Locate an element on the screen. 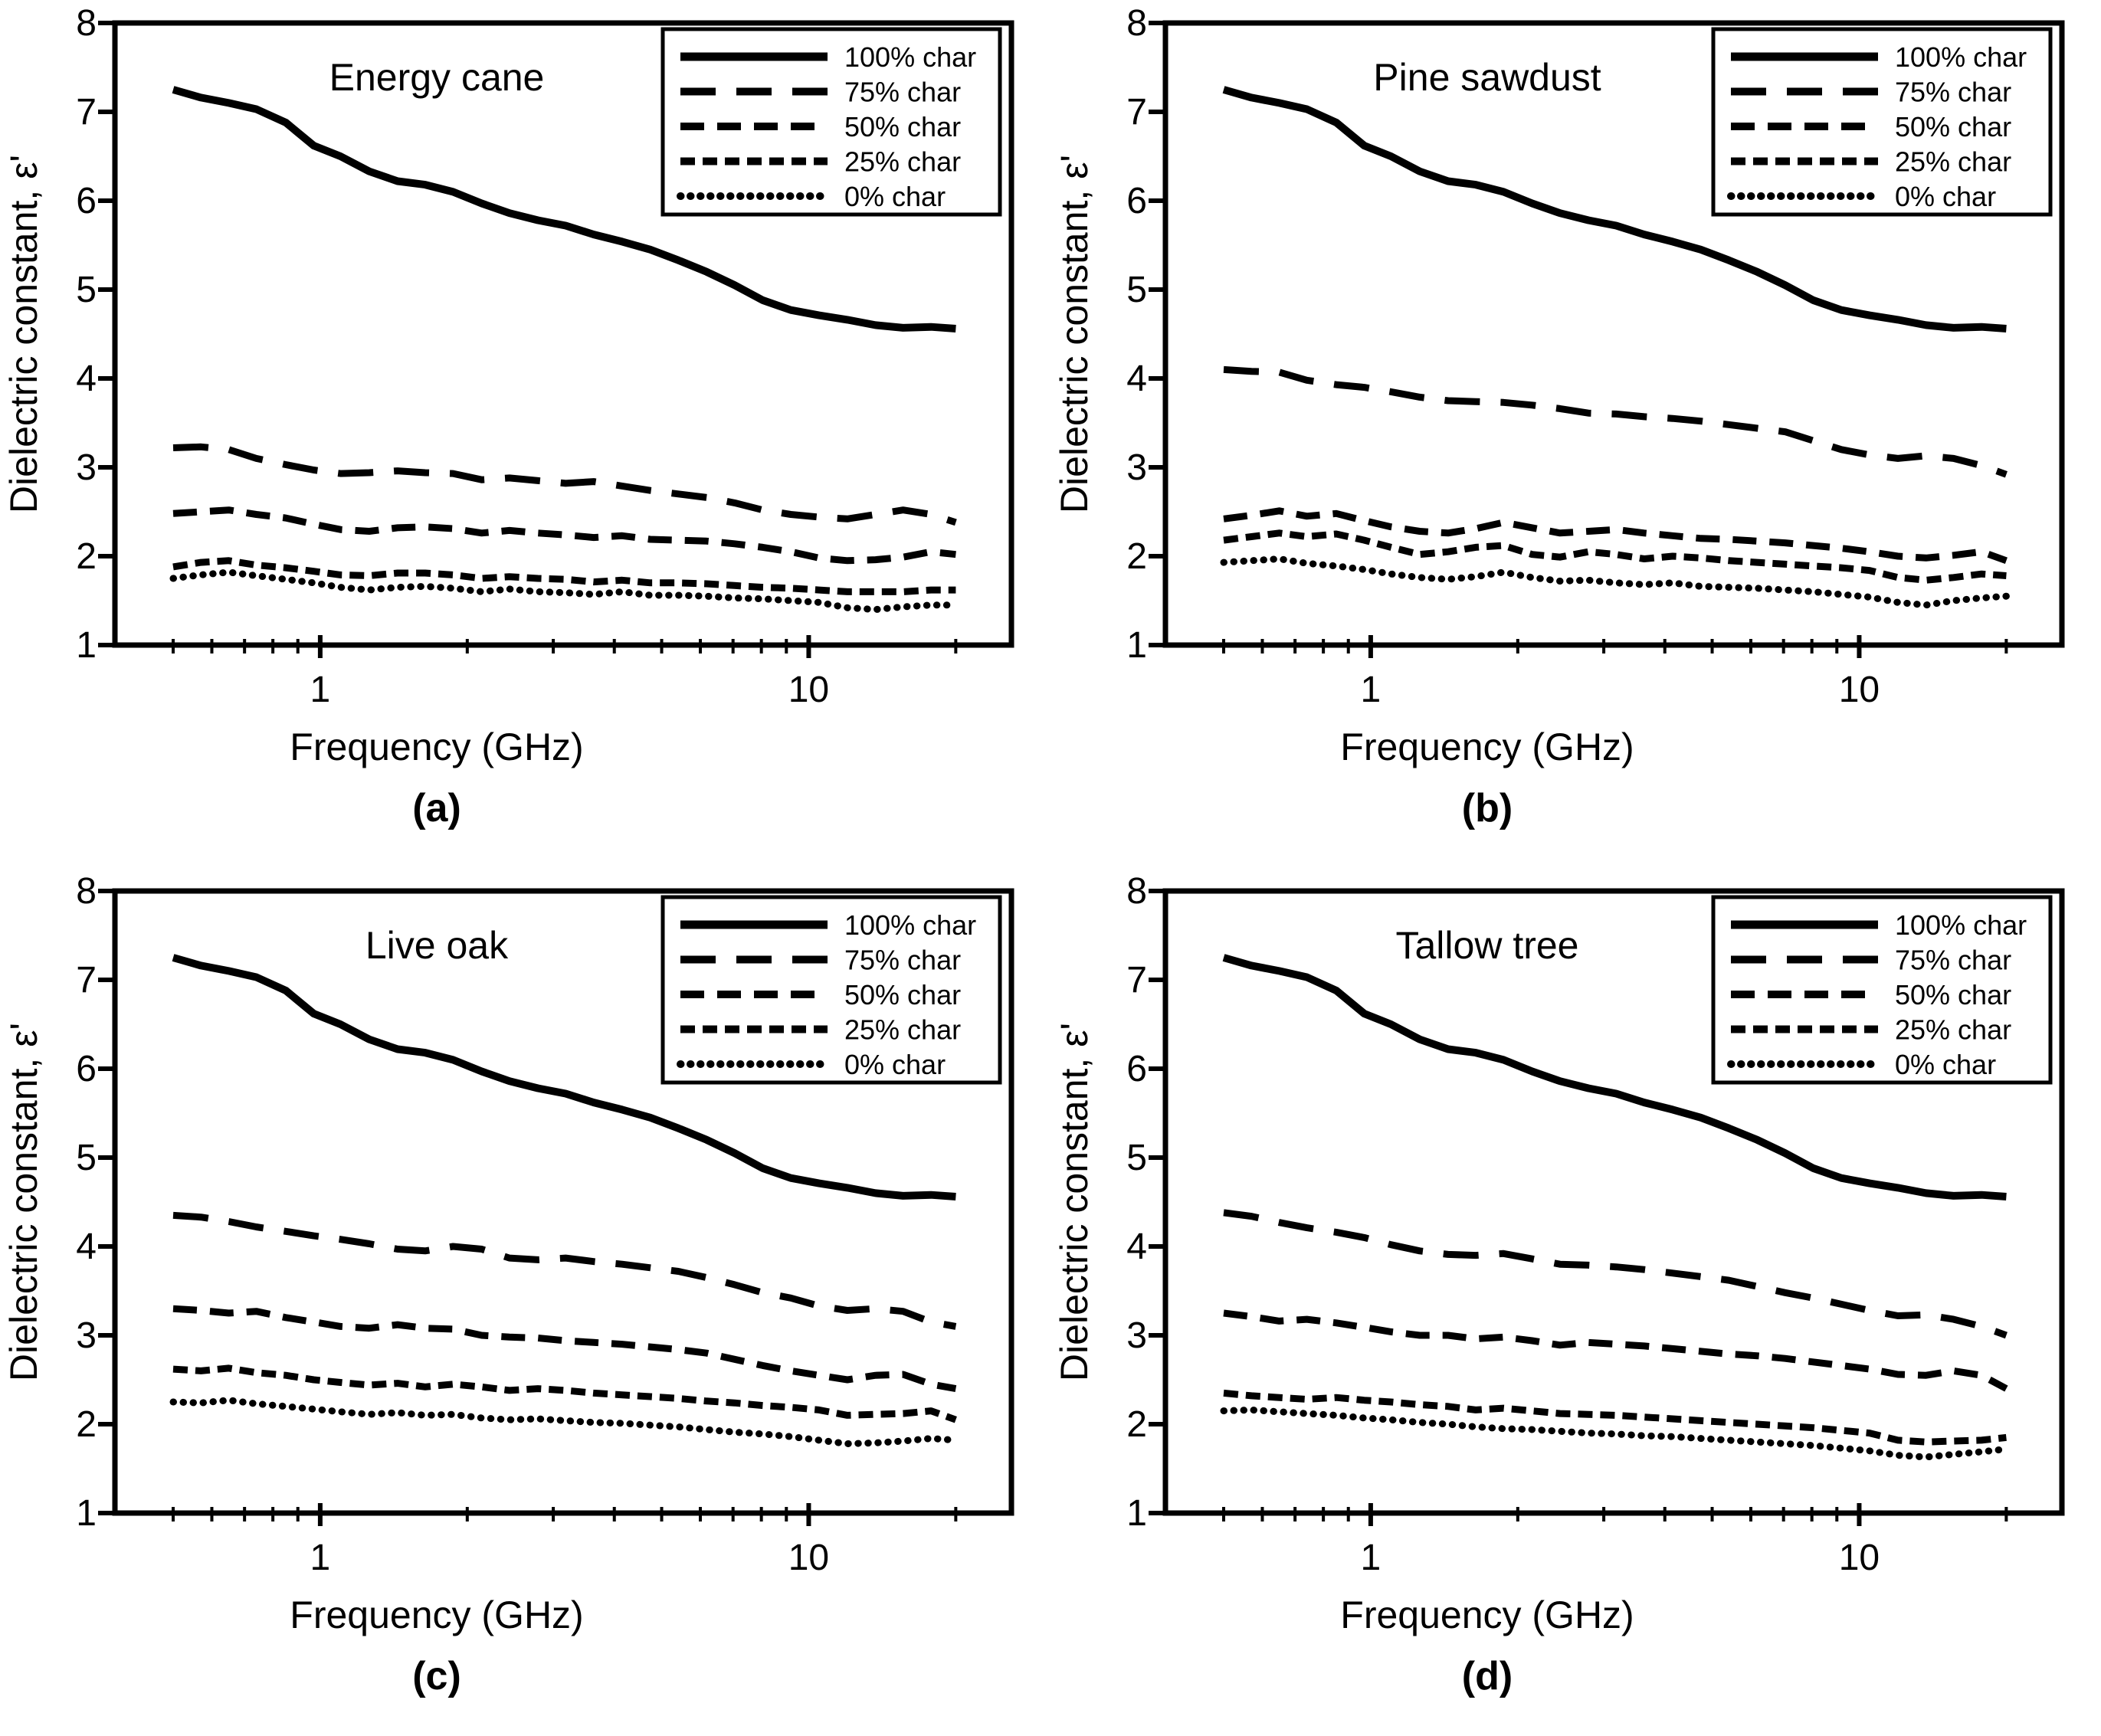 The height and width of the screenshot is (1736, 2101). panel-caption: (b) is located at coordinates (1487, 808).